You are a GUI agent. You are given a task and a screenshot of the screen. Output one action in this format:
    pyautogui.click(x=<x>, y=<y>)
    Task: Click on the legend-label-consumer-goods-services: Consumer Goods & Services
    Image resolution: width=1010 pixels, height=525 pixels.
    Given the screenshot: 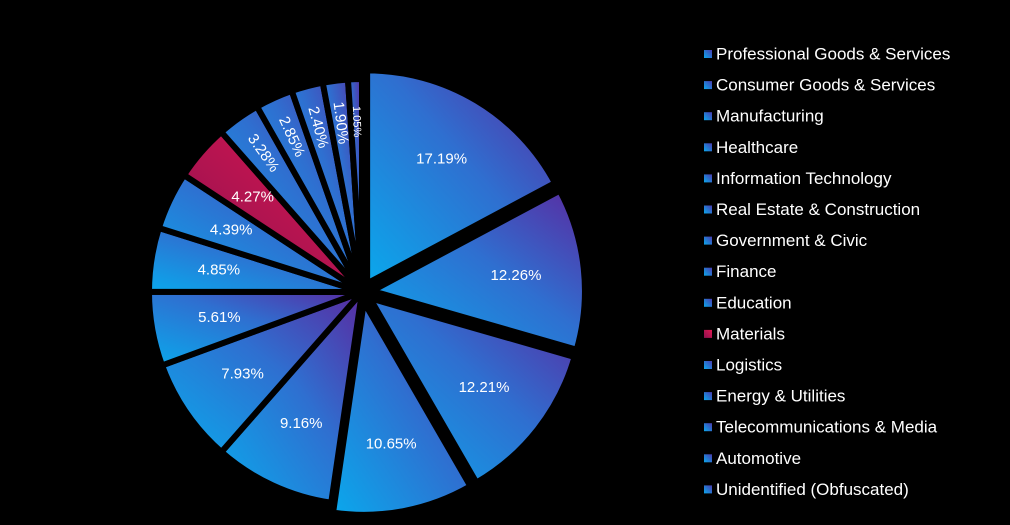 What is the action you would take?
    pyautogui.click(x=825, y=85)
    